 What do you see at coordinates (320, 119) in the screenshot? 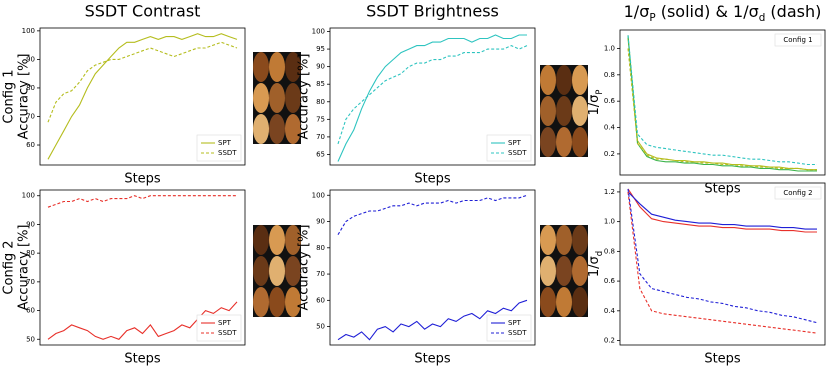
I see `y-tick-label: 75` at bounding box center [320, 119].